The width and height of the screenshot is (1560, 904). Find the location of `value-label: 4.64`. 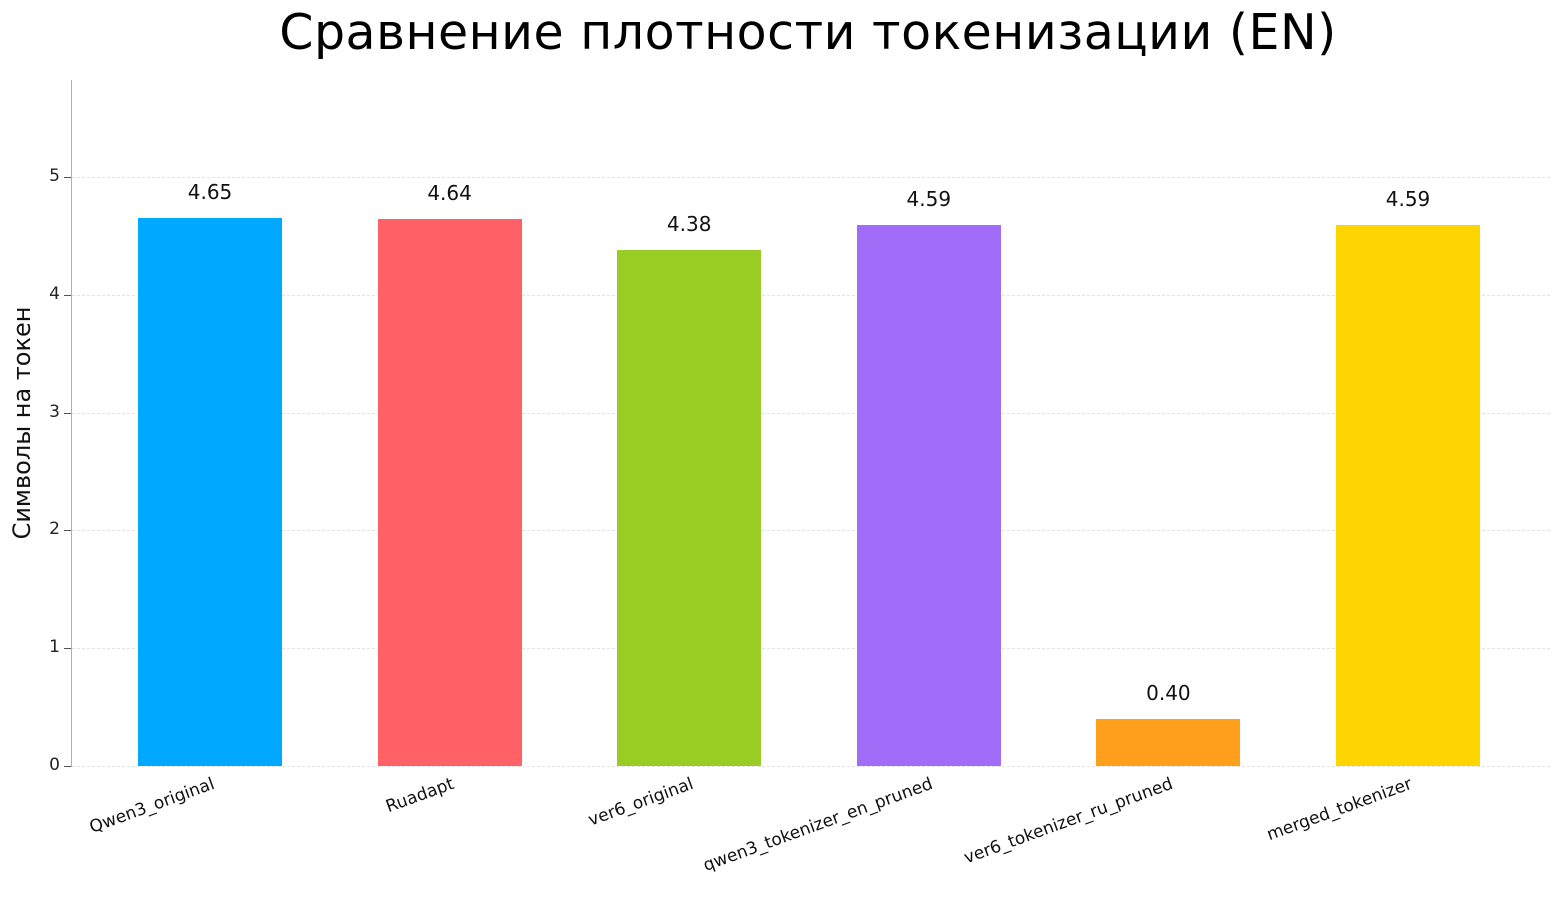

value-label: 4.64 is located at coordinates (449, 193).